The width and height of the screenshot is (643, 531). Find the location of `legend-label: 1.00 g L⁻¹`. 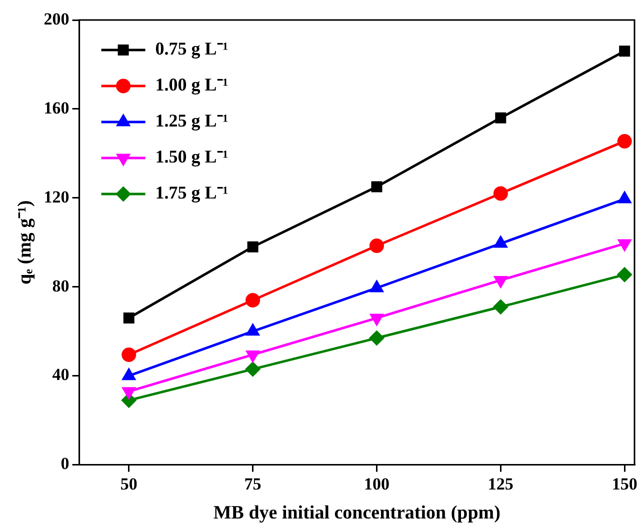

legend-label: 1.00 g L⁻¹ is located at coordinates (191, 84).